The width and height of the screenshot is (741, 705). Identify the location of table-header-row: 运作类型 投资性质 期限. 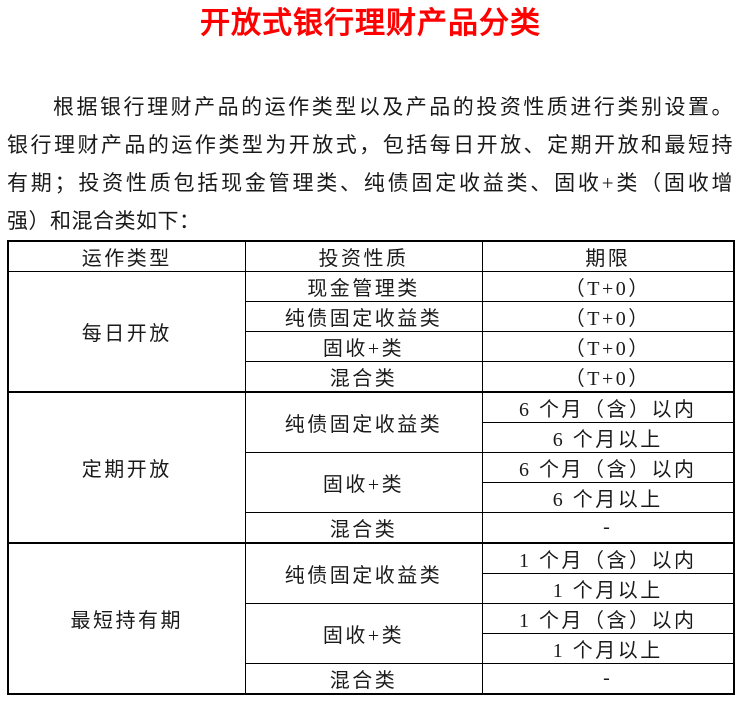
(371, 256).